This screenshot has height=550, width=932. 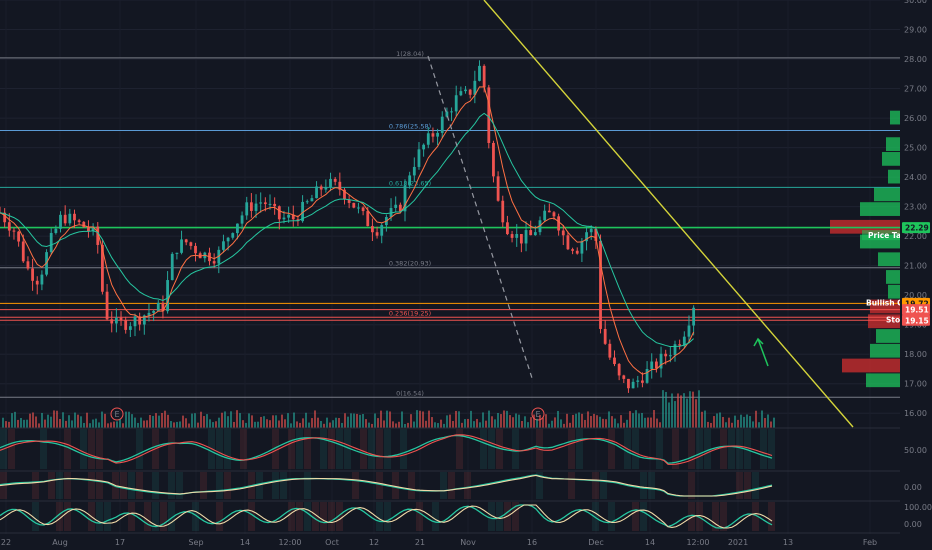 What do you see at coordinates (915, 177) in the screenshot?
I see `price-tick-label: 24.00` at bounding box center [915, 177].